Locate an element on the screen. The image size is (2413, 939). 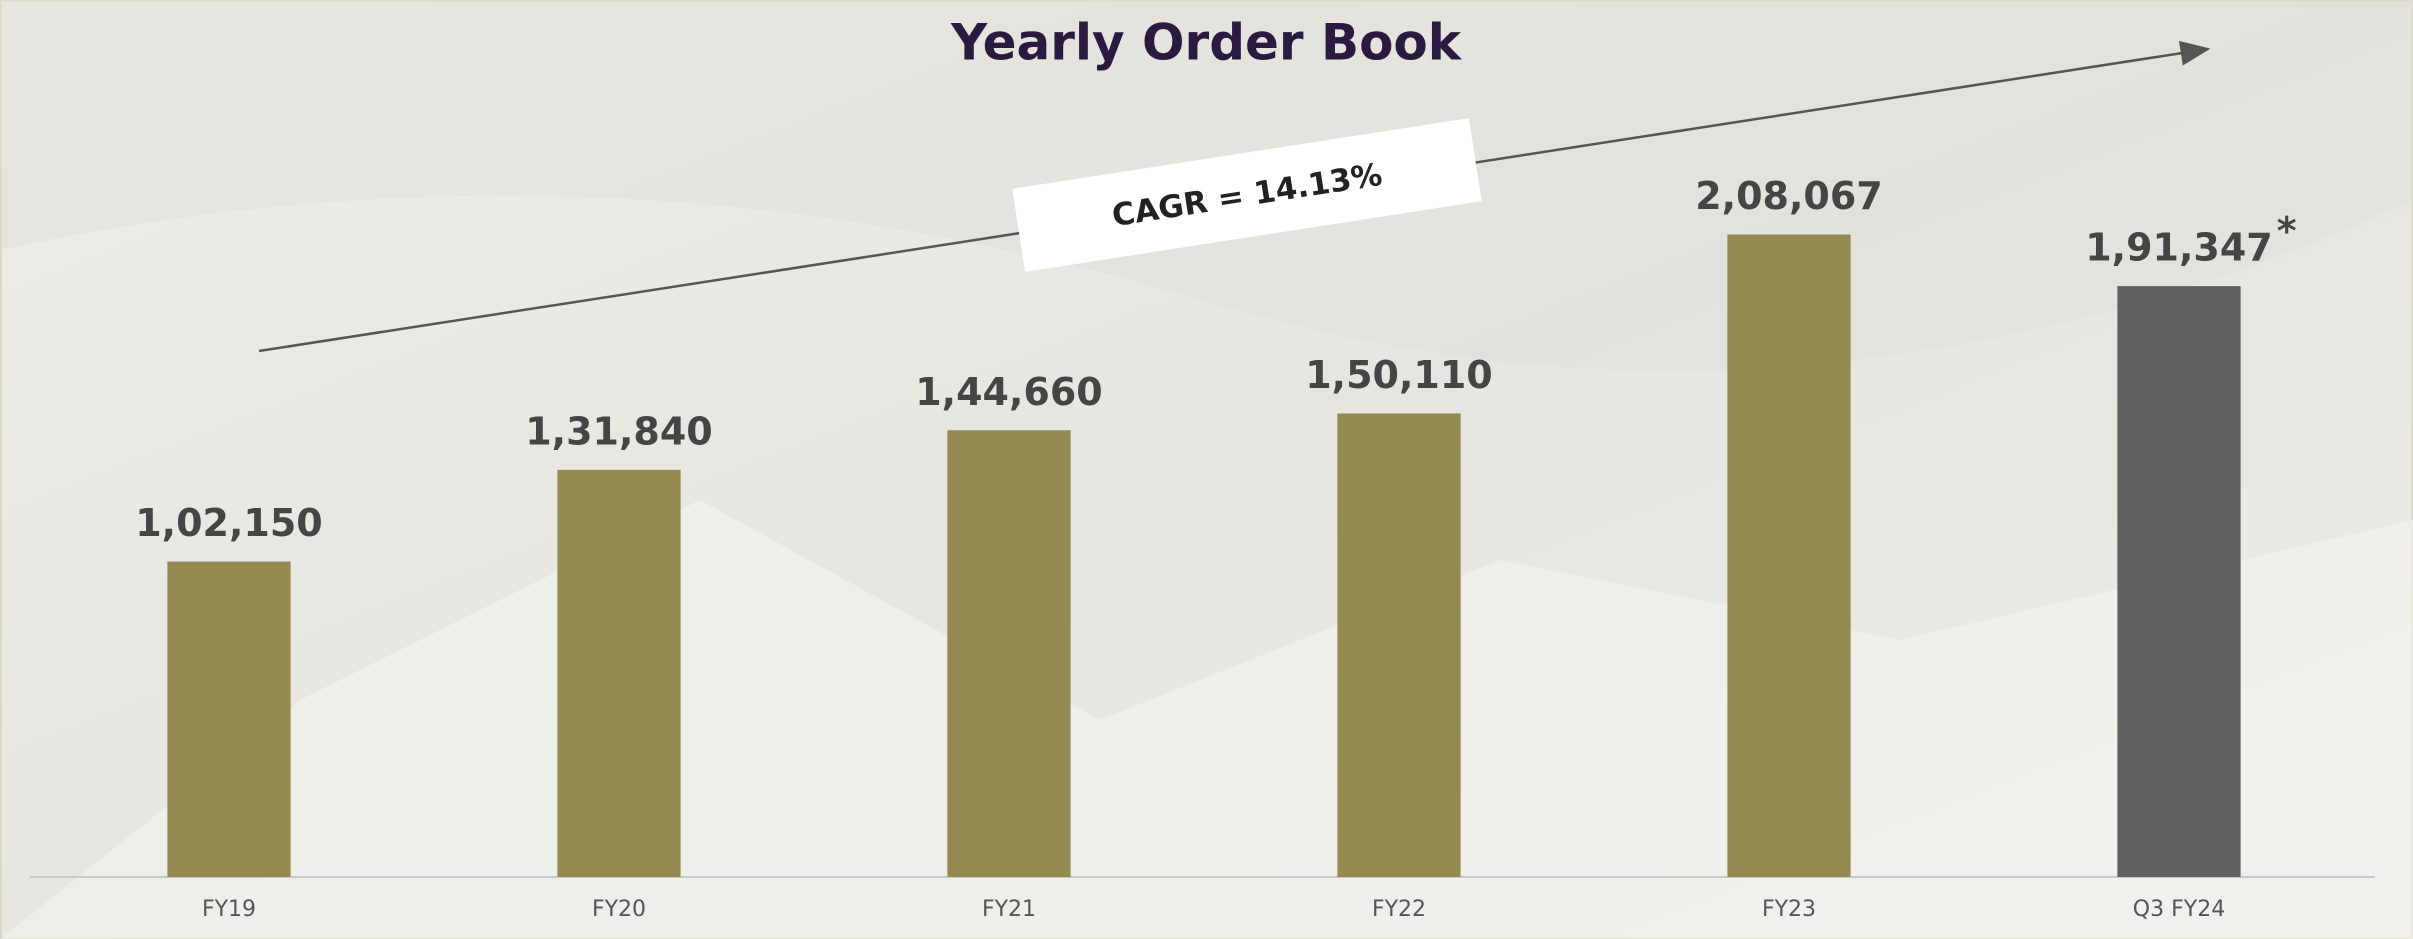
x-tick-label: FY20 is located at coordinates (619, 909).